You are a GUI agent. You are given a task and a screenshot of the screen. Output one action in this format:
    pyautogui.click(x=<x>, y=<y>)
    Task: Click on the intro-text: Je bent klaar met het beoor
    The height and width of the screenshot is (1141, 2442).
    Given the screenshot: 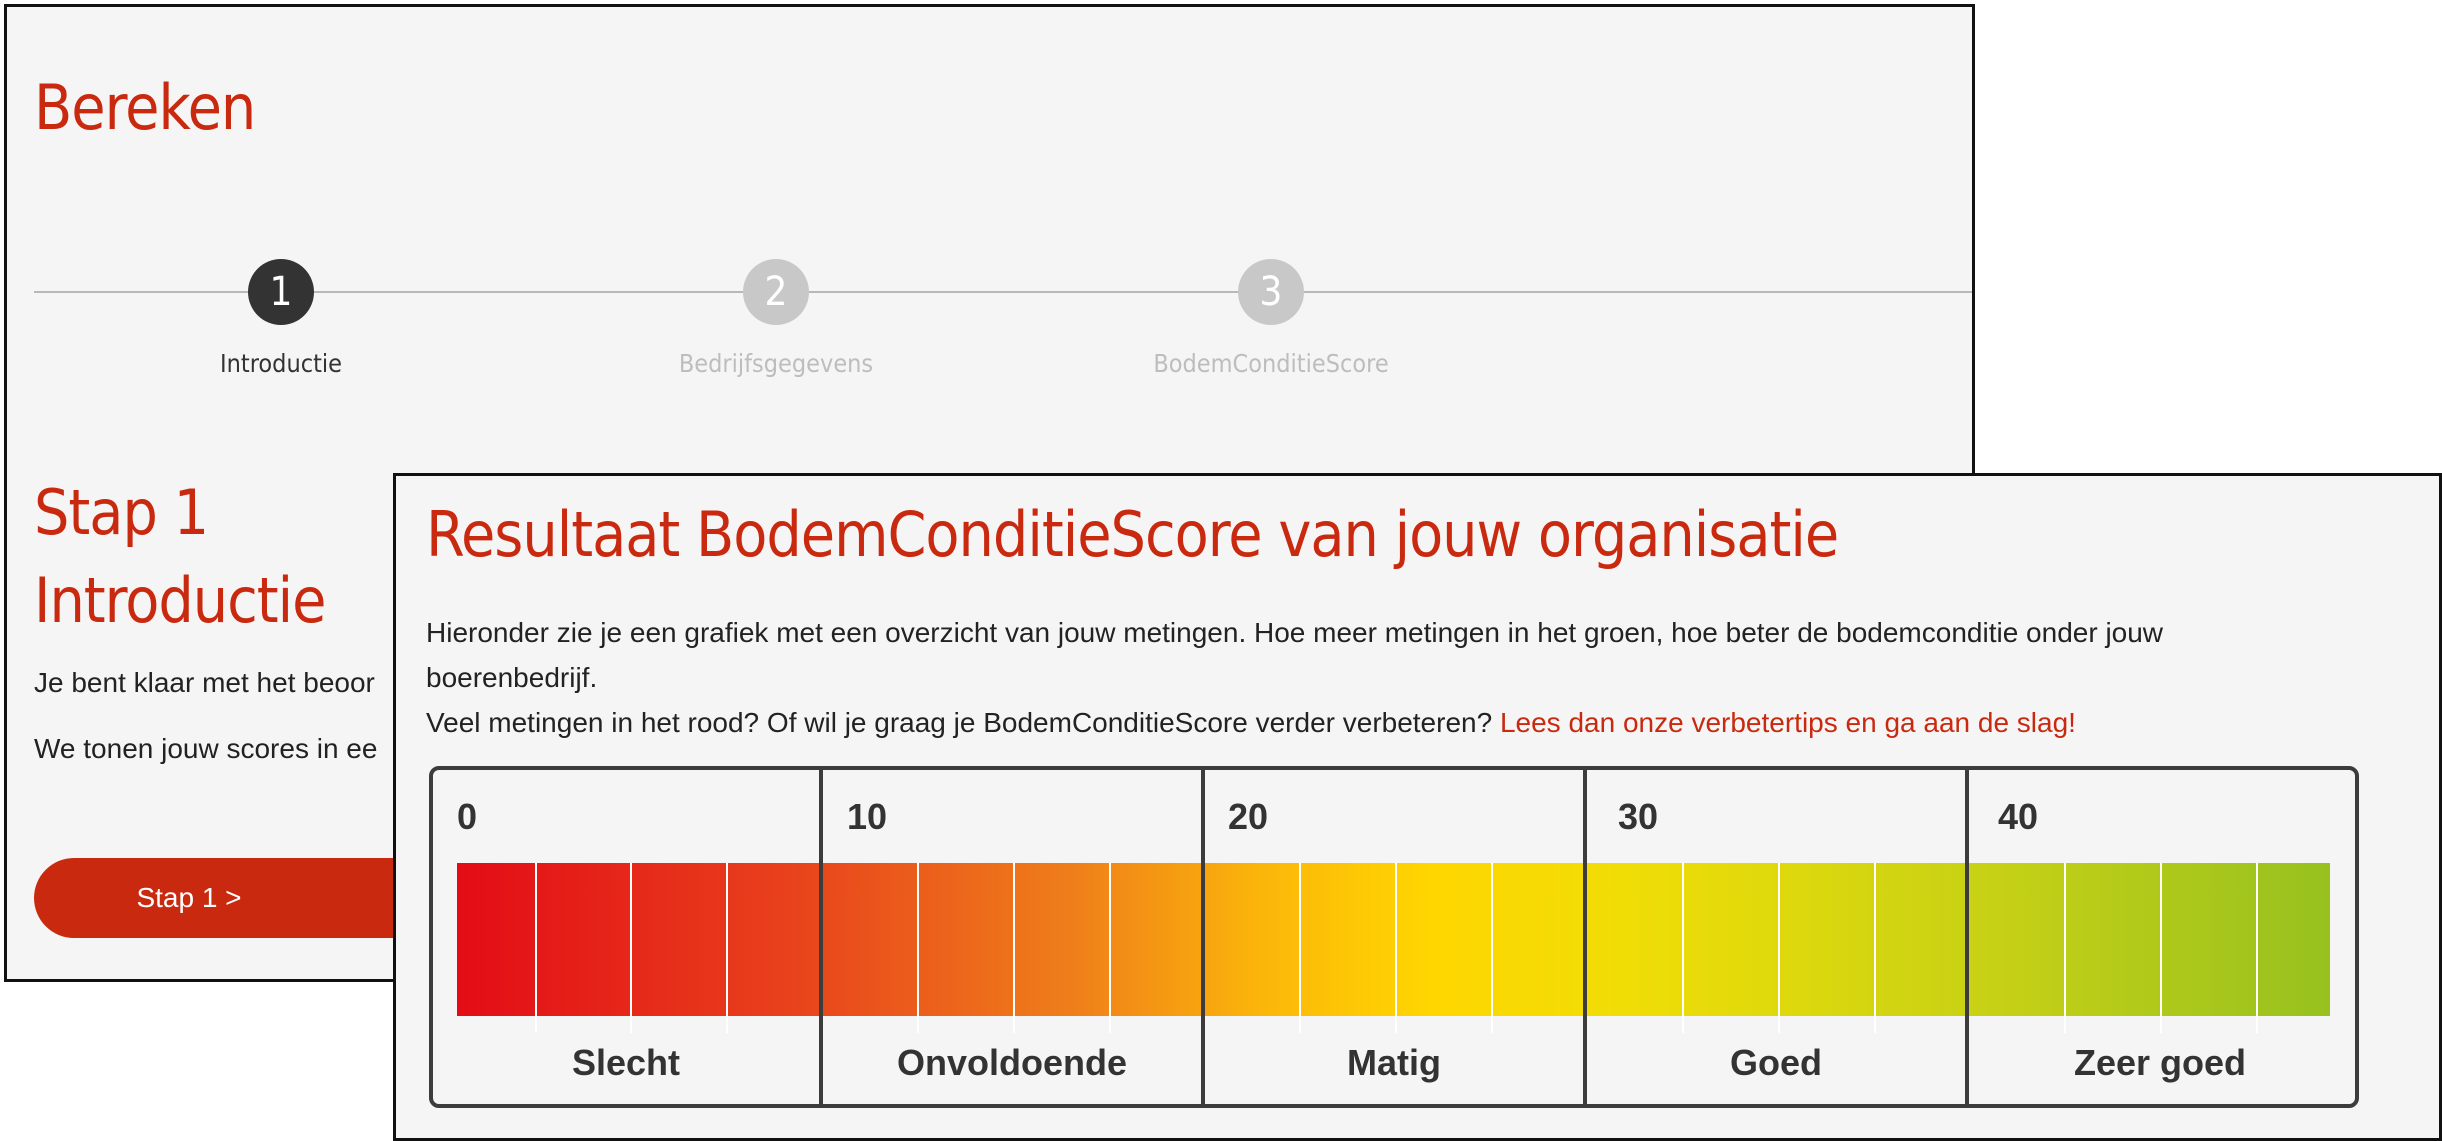 What is the action you would take?
    pyautogui.click(x=204, y=682)
    